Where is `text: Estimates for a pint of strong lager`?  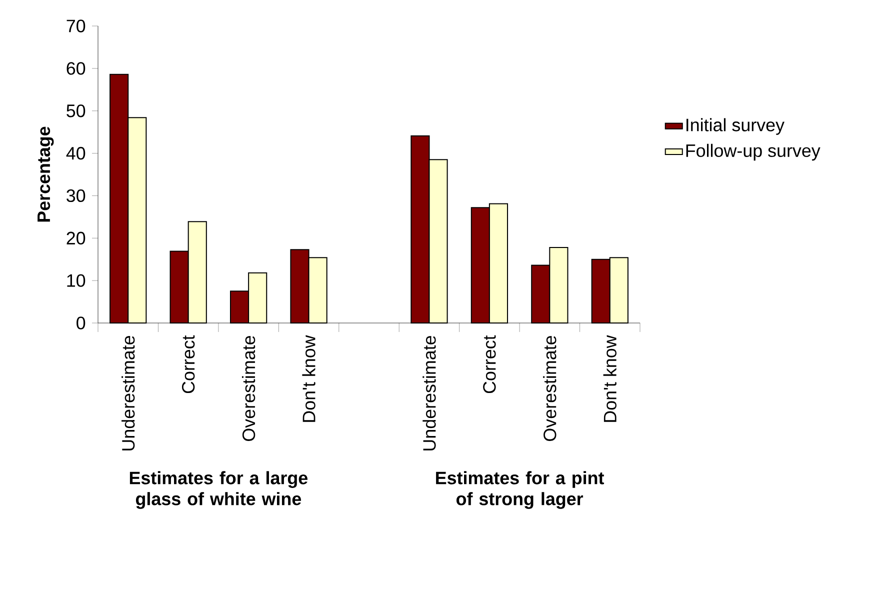 text: Estimates for a pint of strong lager is located at coordinates (520, 490).